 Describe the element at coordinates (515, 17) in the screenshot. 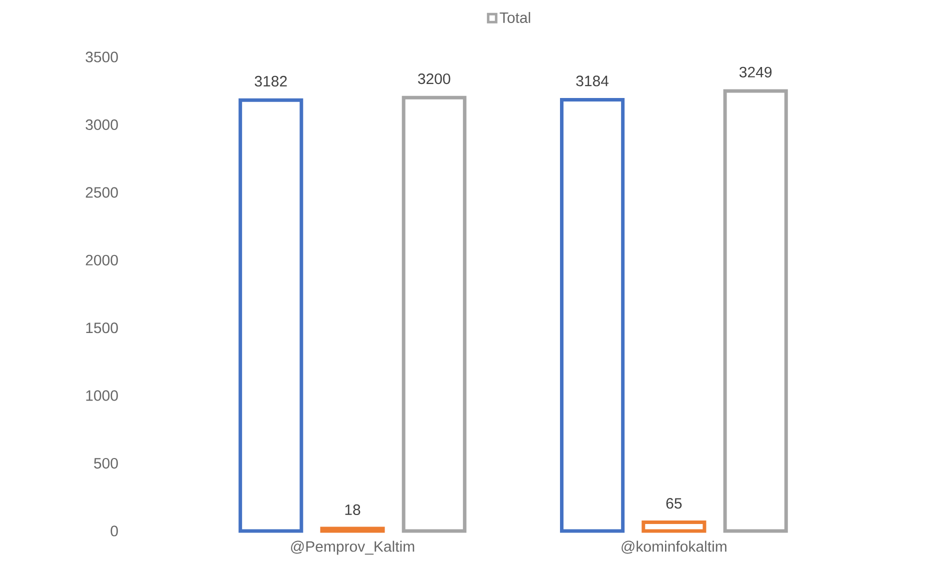

I see `legend-label: Total` at that location.